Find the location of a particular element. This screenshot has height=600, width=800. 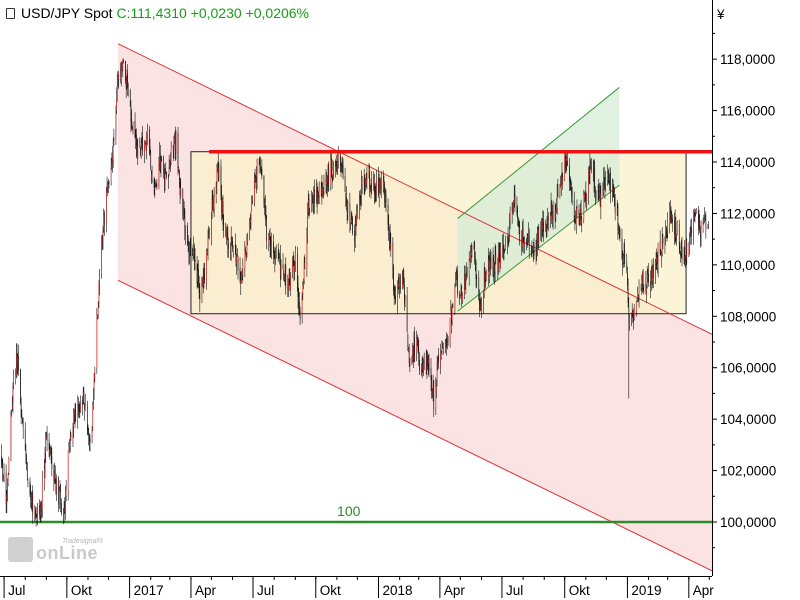

watermark-brand: onLine is located at coordinates (67, 553).